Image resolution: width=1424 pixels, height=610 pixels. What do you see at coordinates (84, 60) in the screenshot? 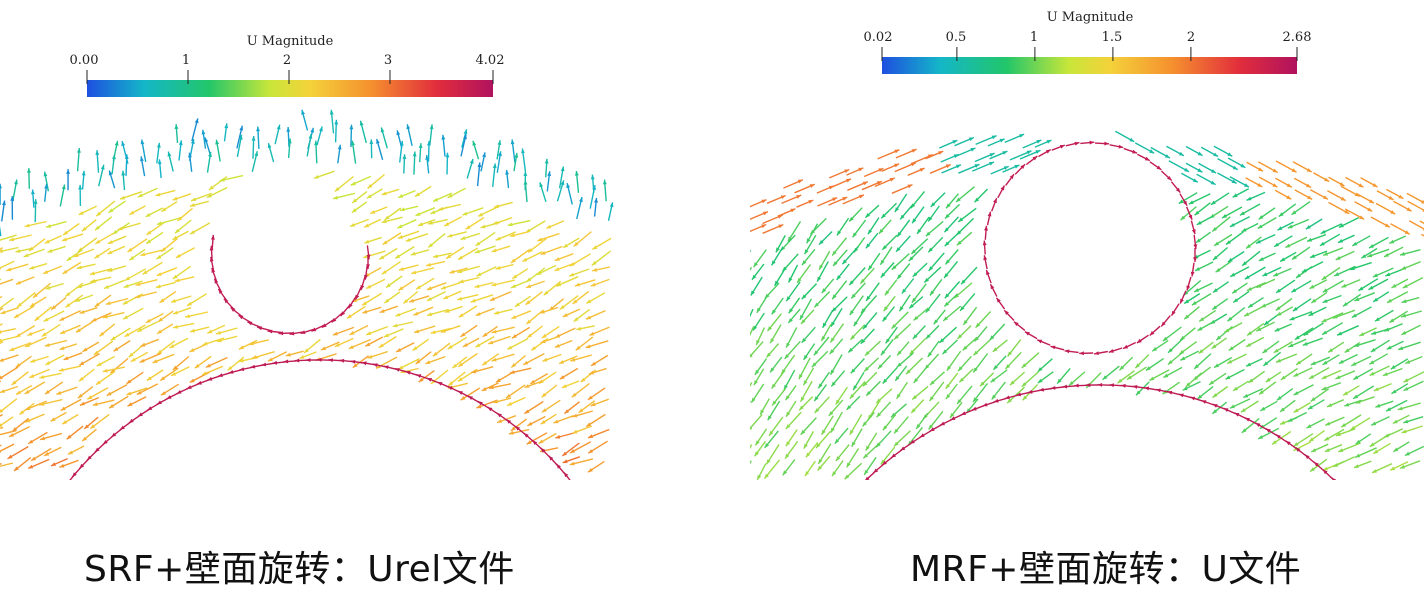
I see `colorbar-tick-label: 0.00` at bounding box center [84, 60].